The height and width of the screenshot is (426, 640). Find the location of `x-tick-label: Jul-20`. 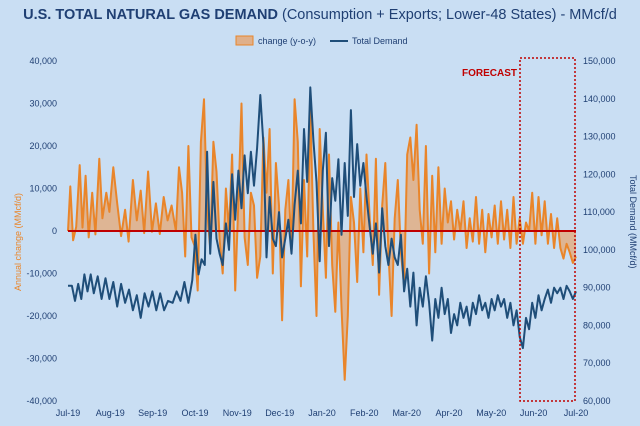

x-tick-label: Jul-20 is located at coordinates (576, 413).